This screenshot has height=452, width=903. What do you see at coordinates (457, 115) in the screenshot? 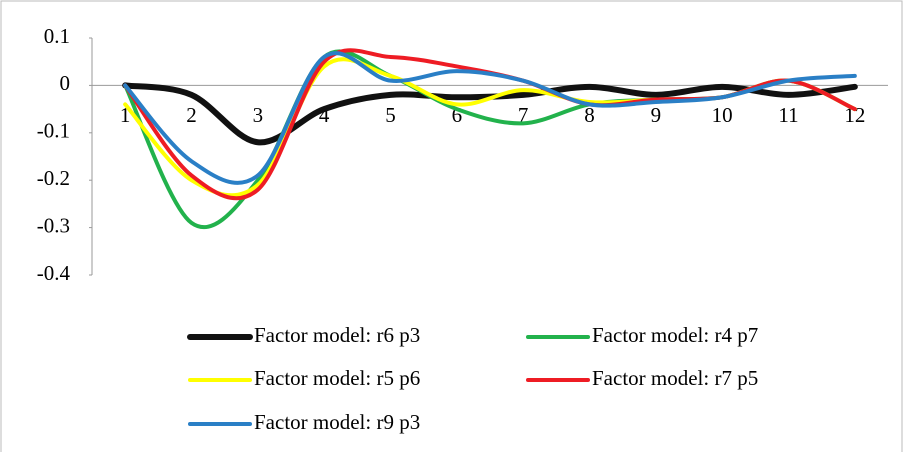
I see `x-tick-label: 6` at bounding box center [457, 115].